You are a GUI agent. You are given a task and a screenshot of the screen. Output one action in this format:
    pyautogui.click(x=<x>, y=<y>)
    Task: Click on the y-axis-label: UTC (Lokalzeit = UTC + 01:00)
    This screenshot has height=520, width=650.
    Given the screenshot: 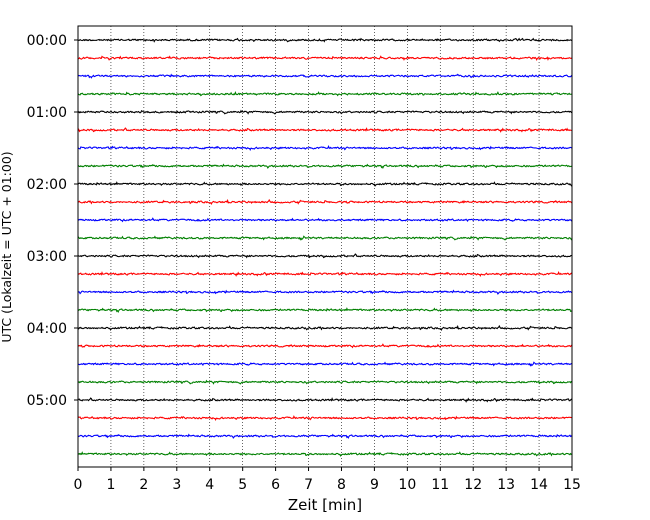 What is the action you would take?
    pyautogui.click(x=7, y=246)
    